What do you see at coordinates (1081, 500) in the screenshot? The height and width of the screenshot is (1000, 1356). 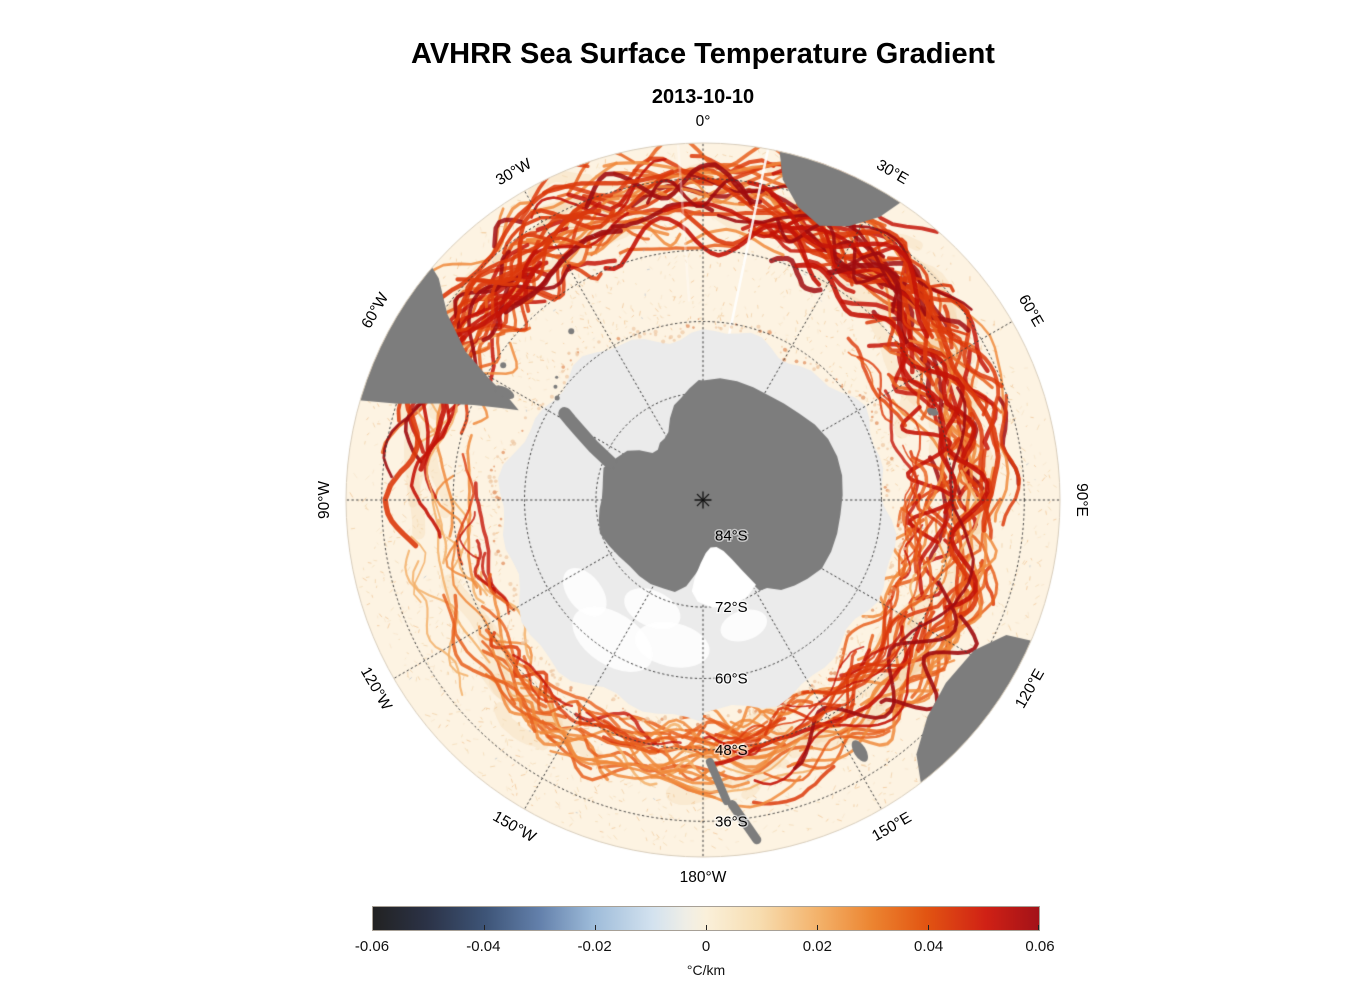 I see `longitude-label: 90°E` at bounding box center [1081, 500].